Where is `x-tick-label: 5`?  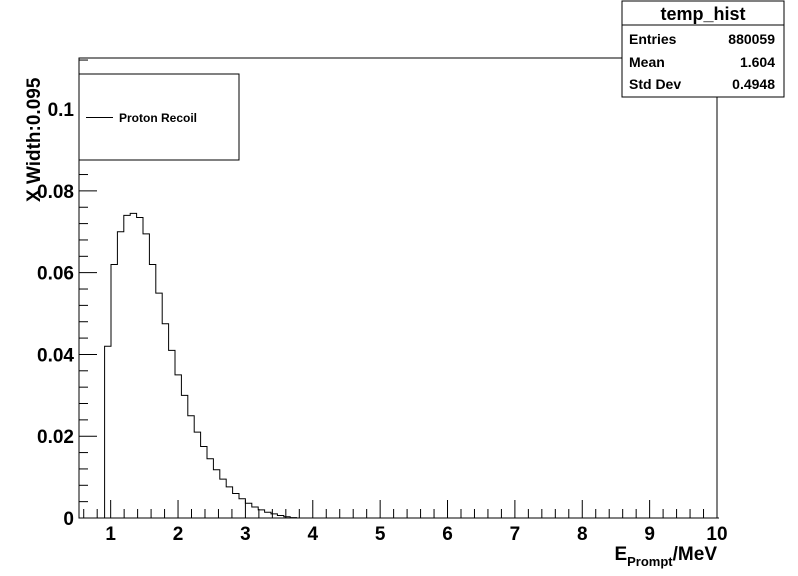 x-tick-label: 5 is located at coordinates (380, 534).